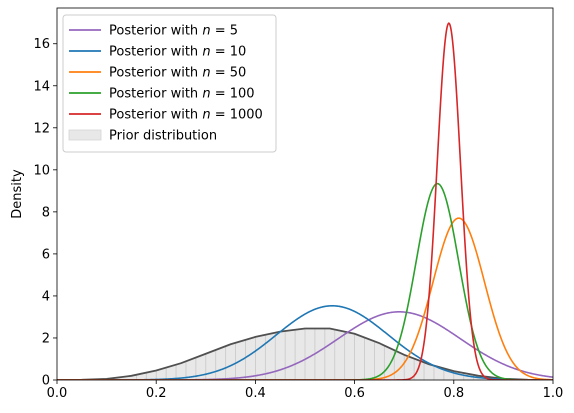 This screenshot has height=413, width=574. Describe the element at coordinates (85, 135) in the screenshot. I see `legend-swatch-prior` at that location.